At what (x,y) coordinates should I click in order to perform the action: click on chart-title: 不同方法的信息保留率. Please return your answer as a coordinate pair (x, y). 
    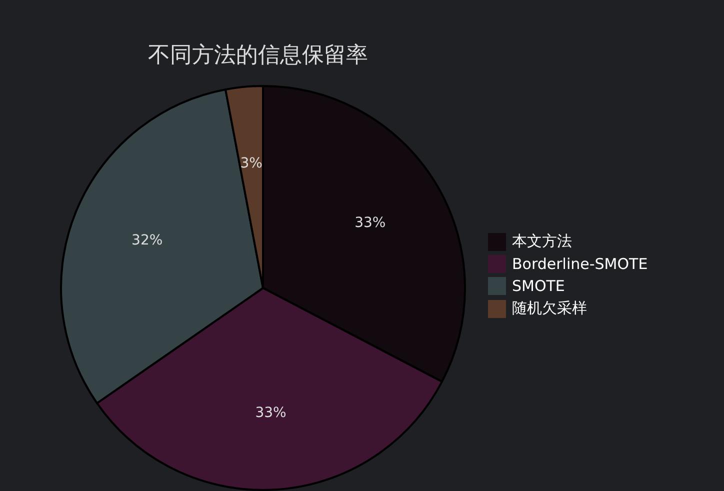
    Looking at the image, I should click on (258, 56).